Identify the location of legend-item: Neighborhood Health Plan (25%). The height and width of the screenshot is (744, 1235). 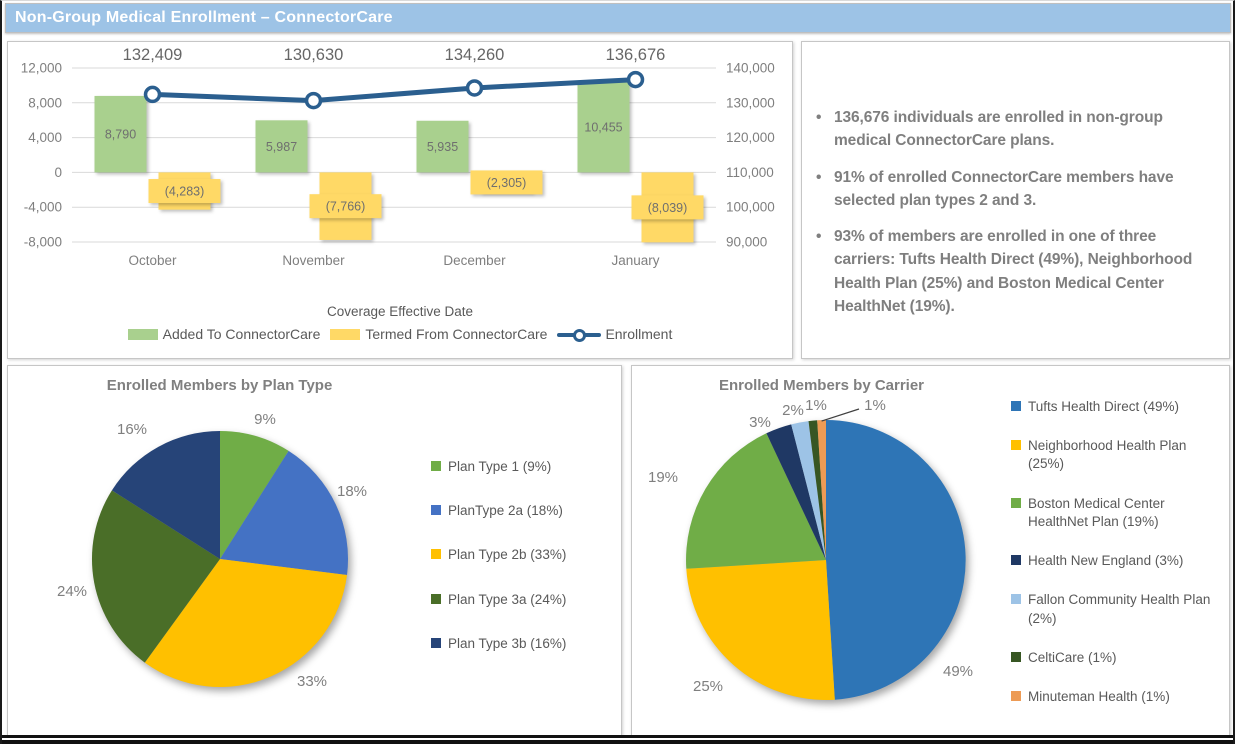
(1117, 455).